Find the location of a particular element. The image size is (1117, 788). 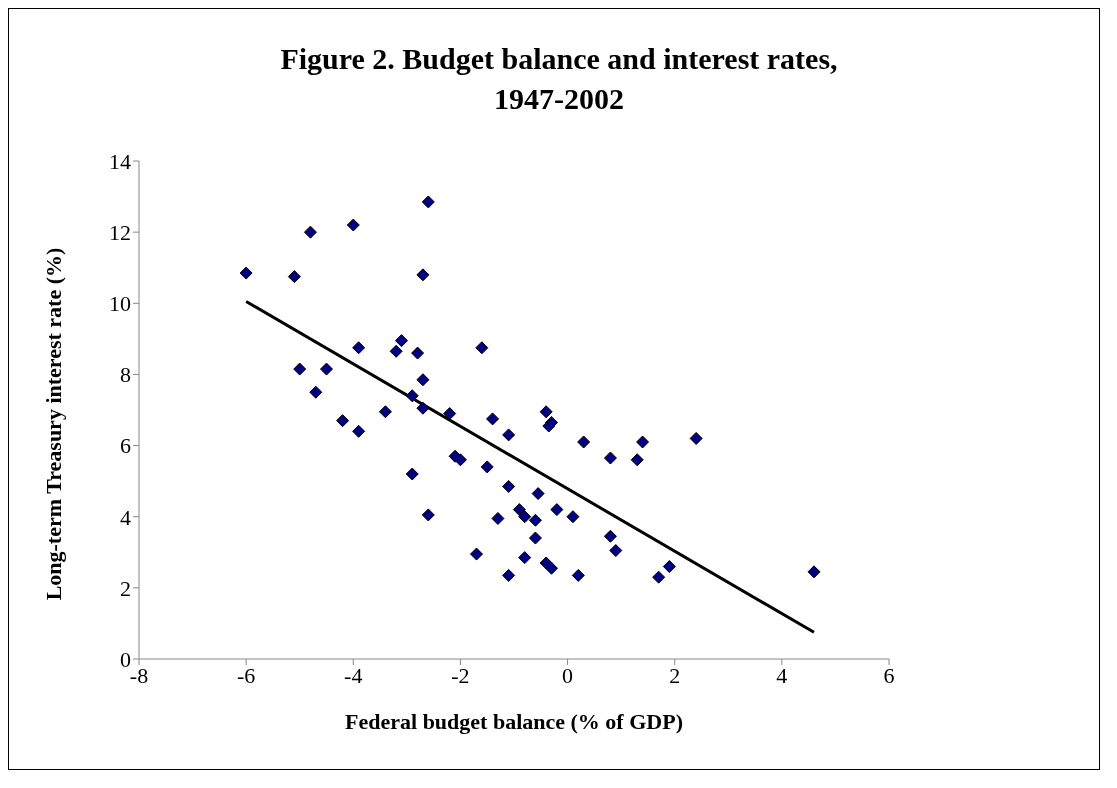

x-tick-label: 4 is located at coordinates (782, 675).